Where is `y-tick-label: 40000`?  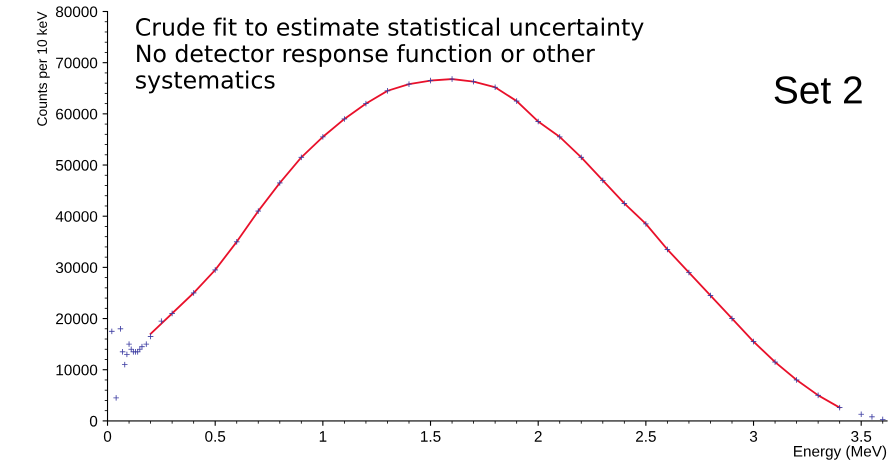
y-tick-label: 40000 is located at coordinates (77, 216).